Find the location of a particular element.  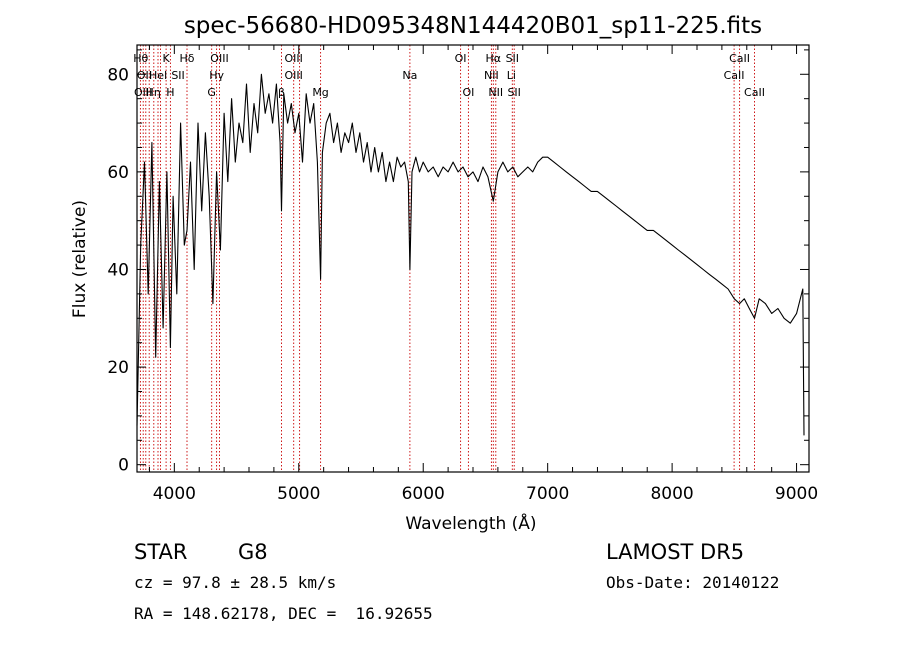

spectral-line-label: Hδ is located at coordinates (187, 58).